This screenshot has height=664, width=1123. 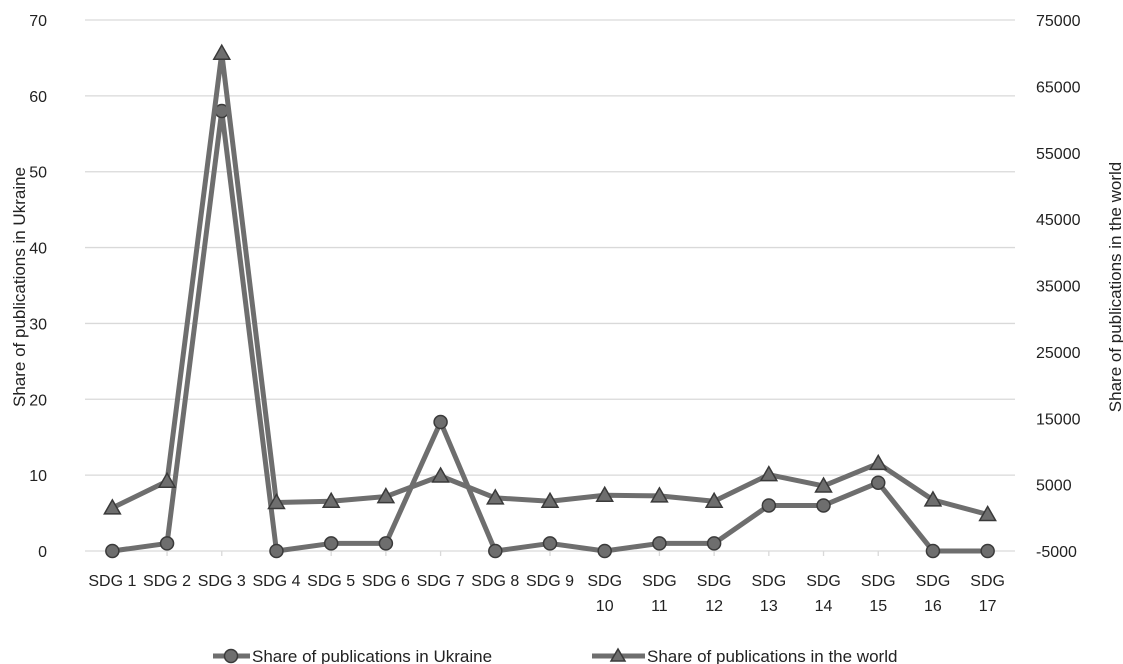 What do you see at coordinates (167, 581) in the screenshot?
I see `x-tick-label: SDG 2` at bounding box center [167, 581].